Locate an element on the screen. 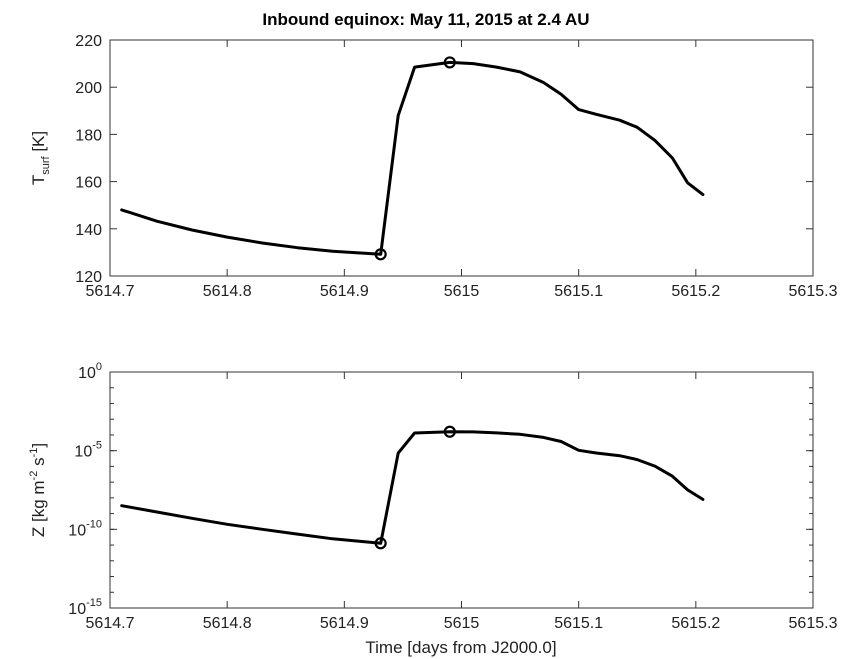 This screenshot has width=843, height=659. top-ytick-label: 200 is located at coordinates (88, 88).